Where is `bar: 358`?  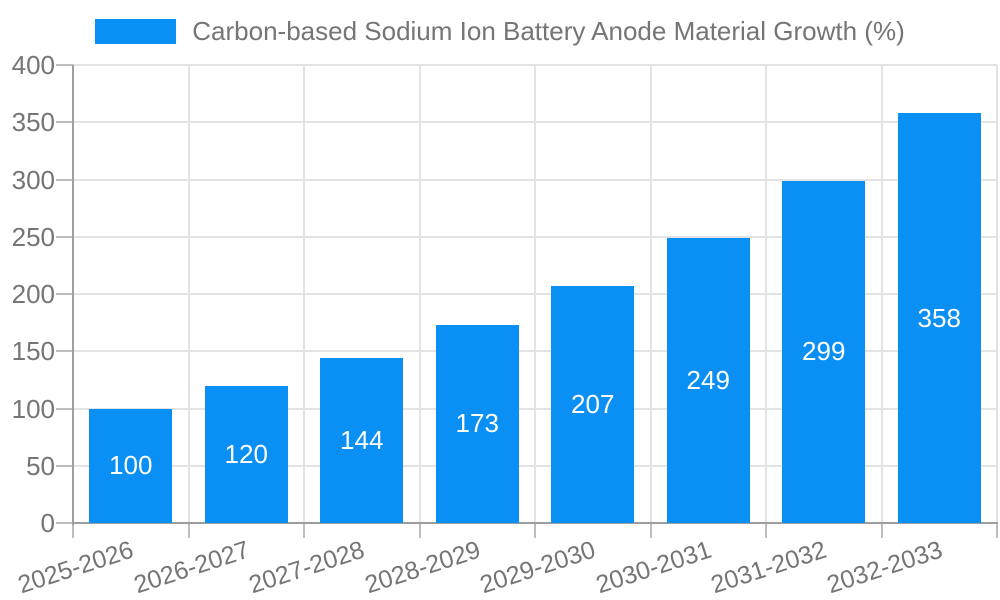 bar: 358 is located at coordinates (939, 318).